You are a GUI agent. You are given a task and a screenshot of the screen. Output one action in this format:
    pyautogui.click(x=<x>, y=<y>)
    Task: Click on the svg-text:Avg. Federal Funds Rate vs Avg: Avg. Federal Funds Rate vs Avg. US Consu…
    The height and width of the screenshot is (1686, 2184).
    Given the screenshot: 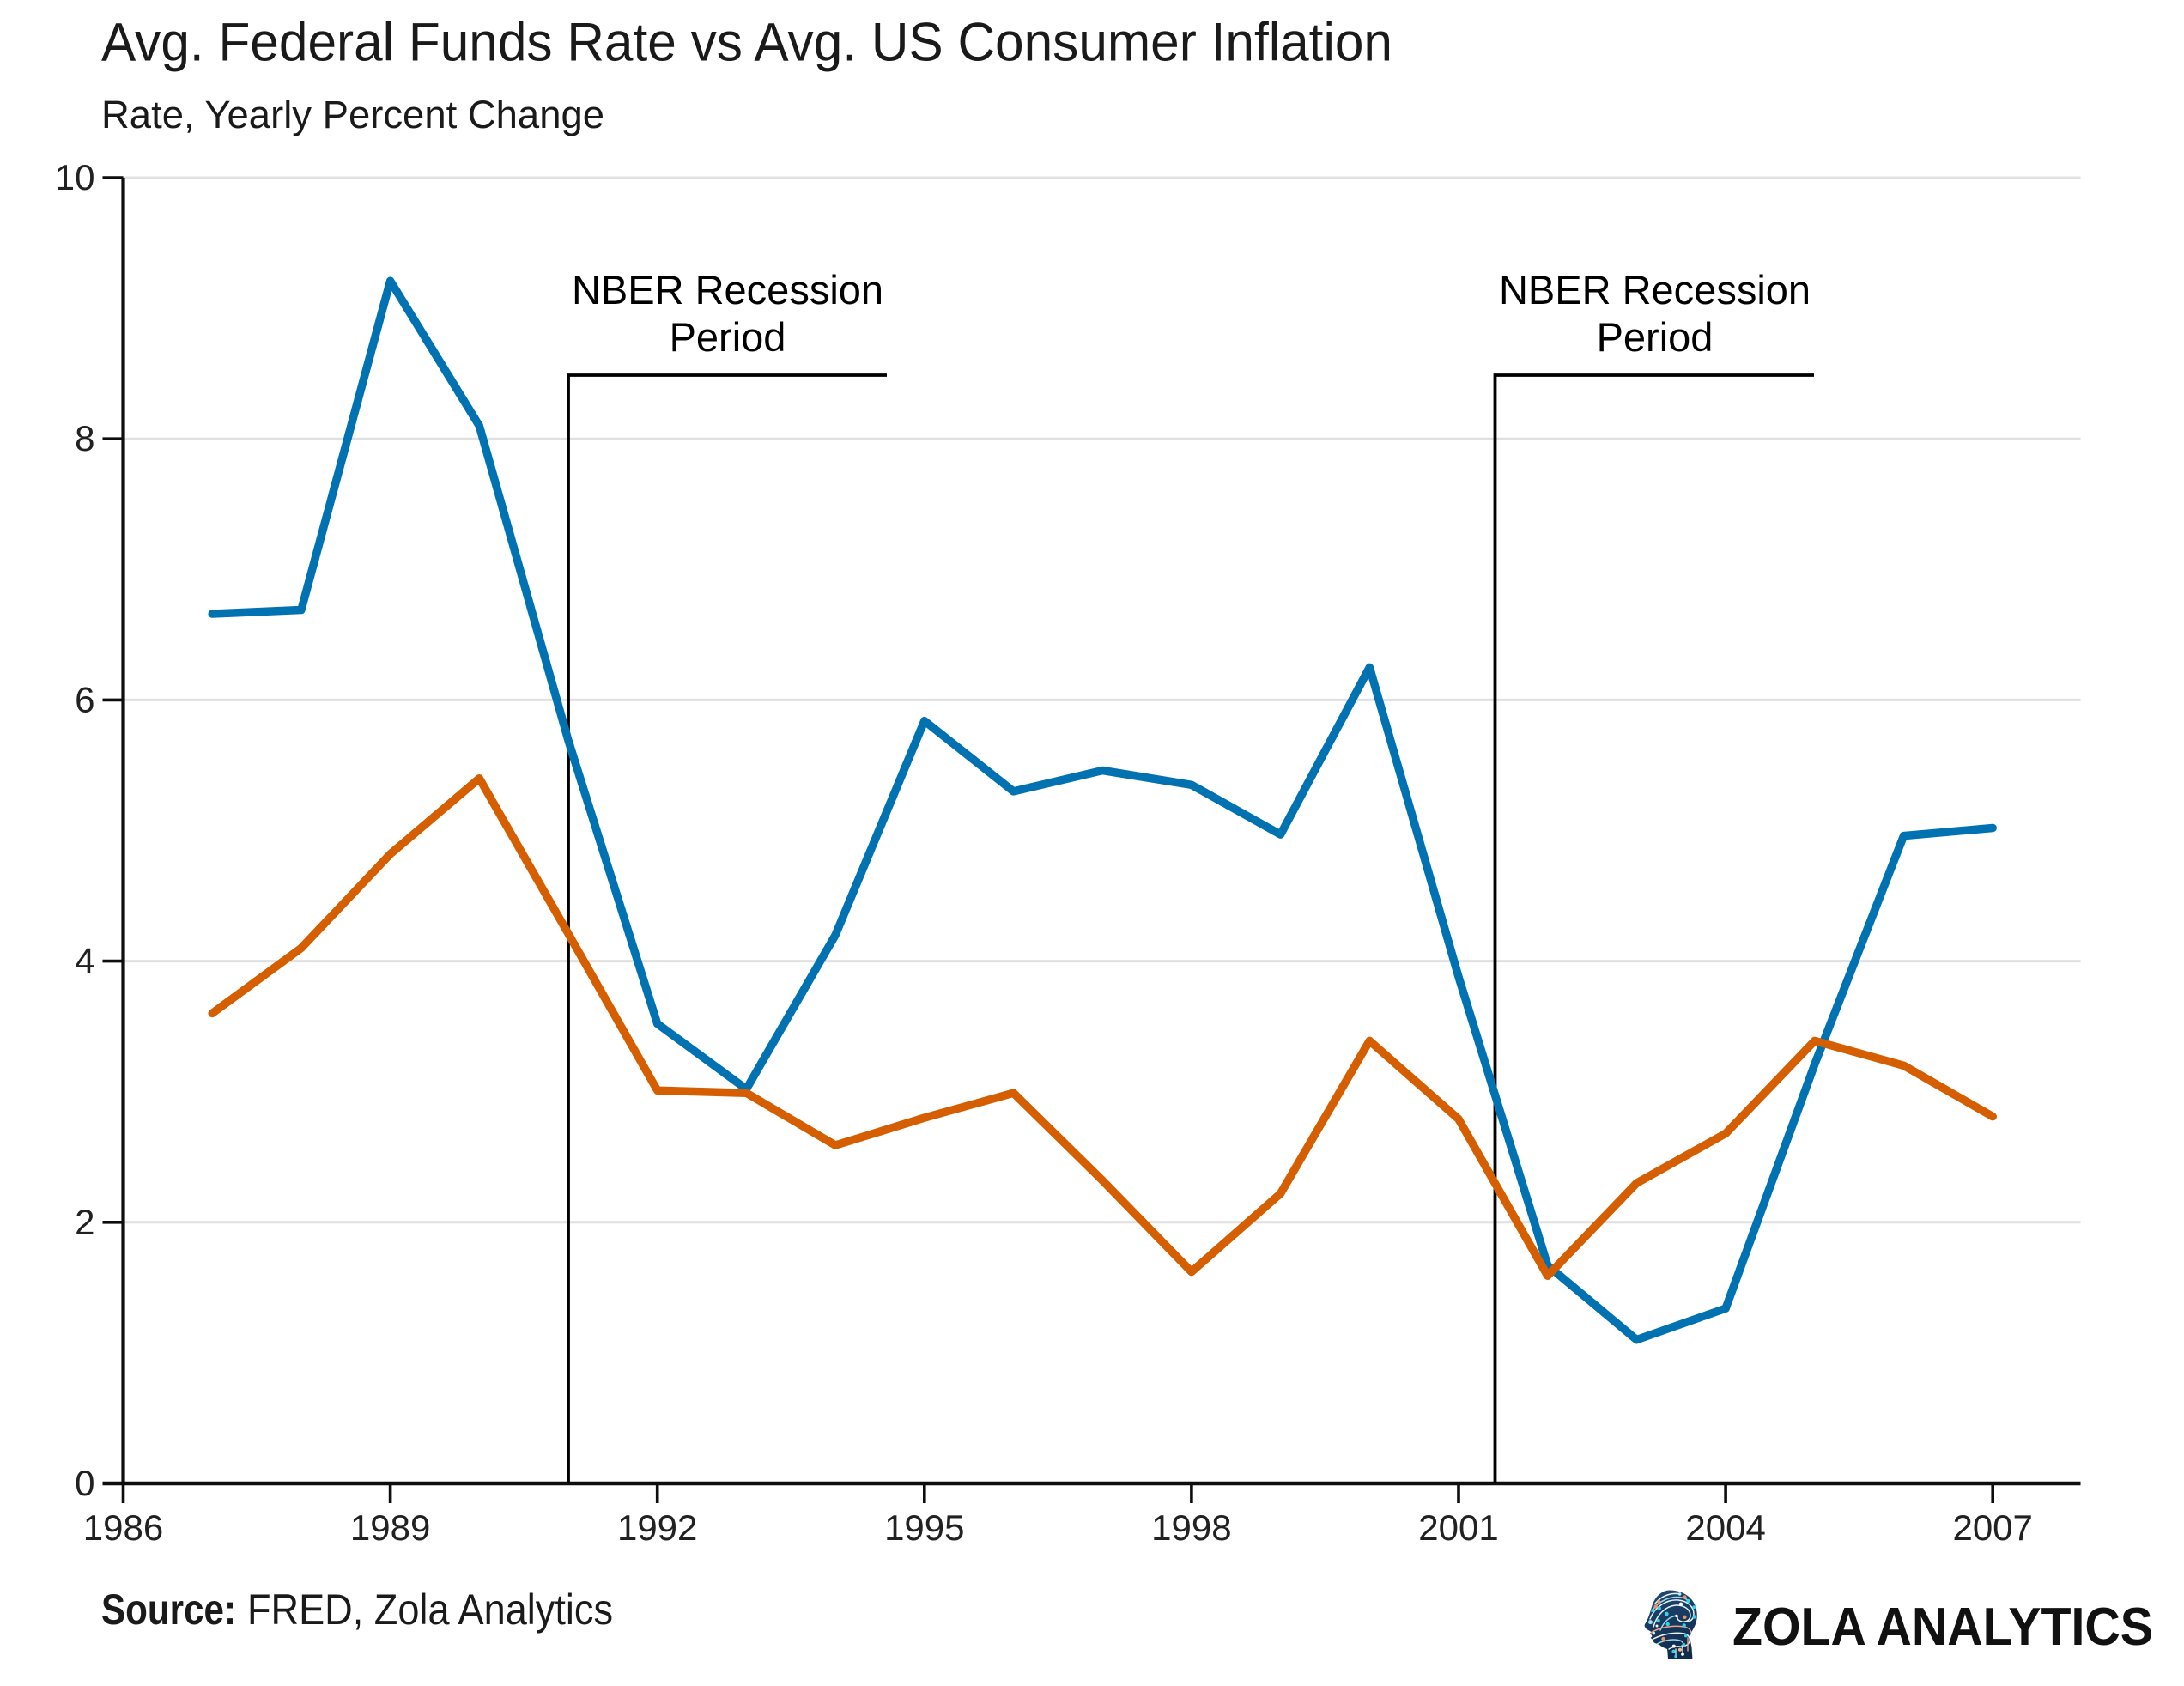 What is the action you would take?
    pyautogui.click(x=747, y=43)
    